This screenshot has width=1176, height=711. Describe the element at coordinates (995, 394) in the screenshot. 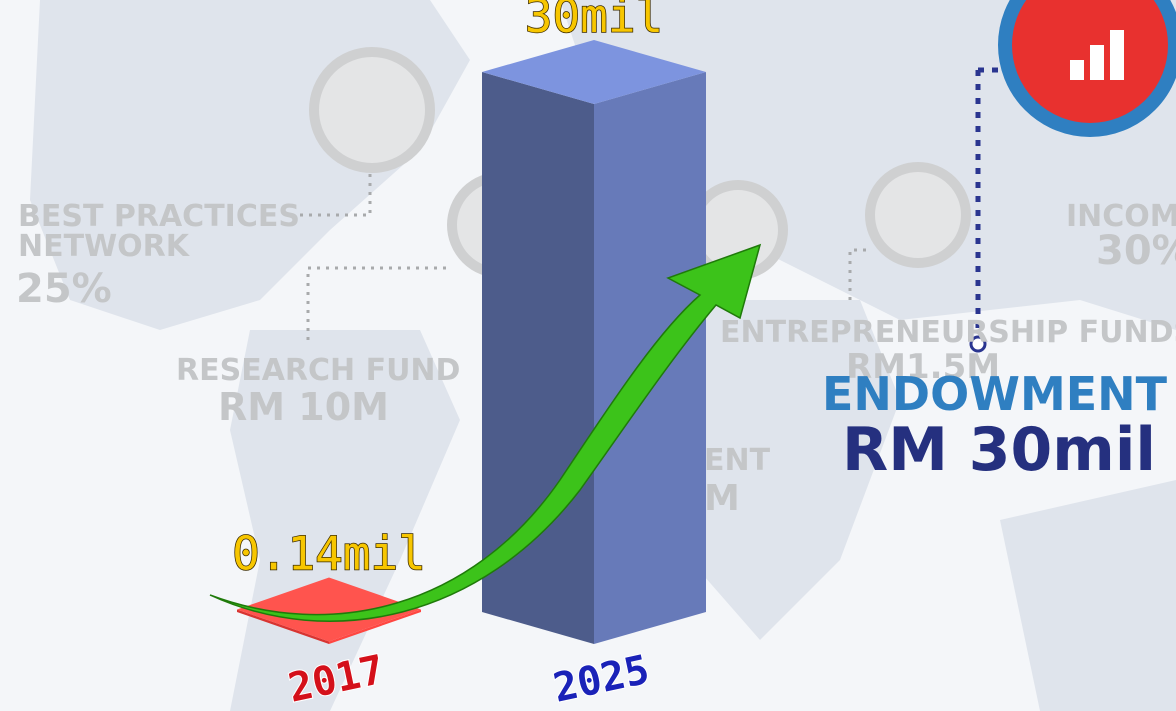

I see `endowment-title: ENDOWMENT` at that location.